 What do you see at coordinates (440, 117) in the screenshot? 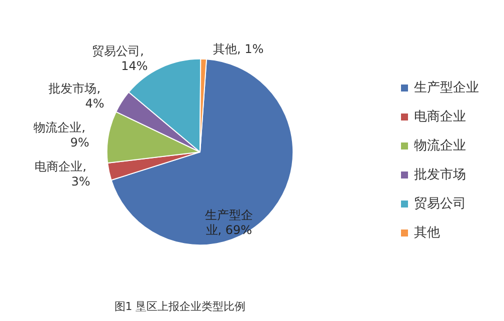
I see `legend-label: 电商企业` at bounding box center [440, 117].